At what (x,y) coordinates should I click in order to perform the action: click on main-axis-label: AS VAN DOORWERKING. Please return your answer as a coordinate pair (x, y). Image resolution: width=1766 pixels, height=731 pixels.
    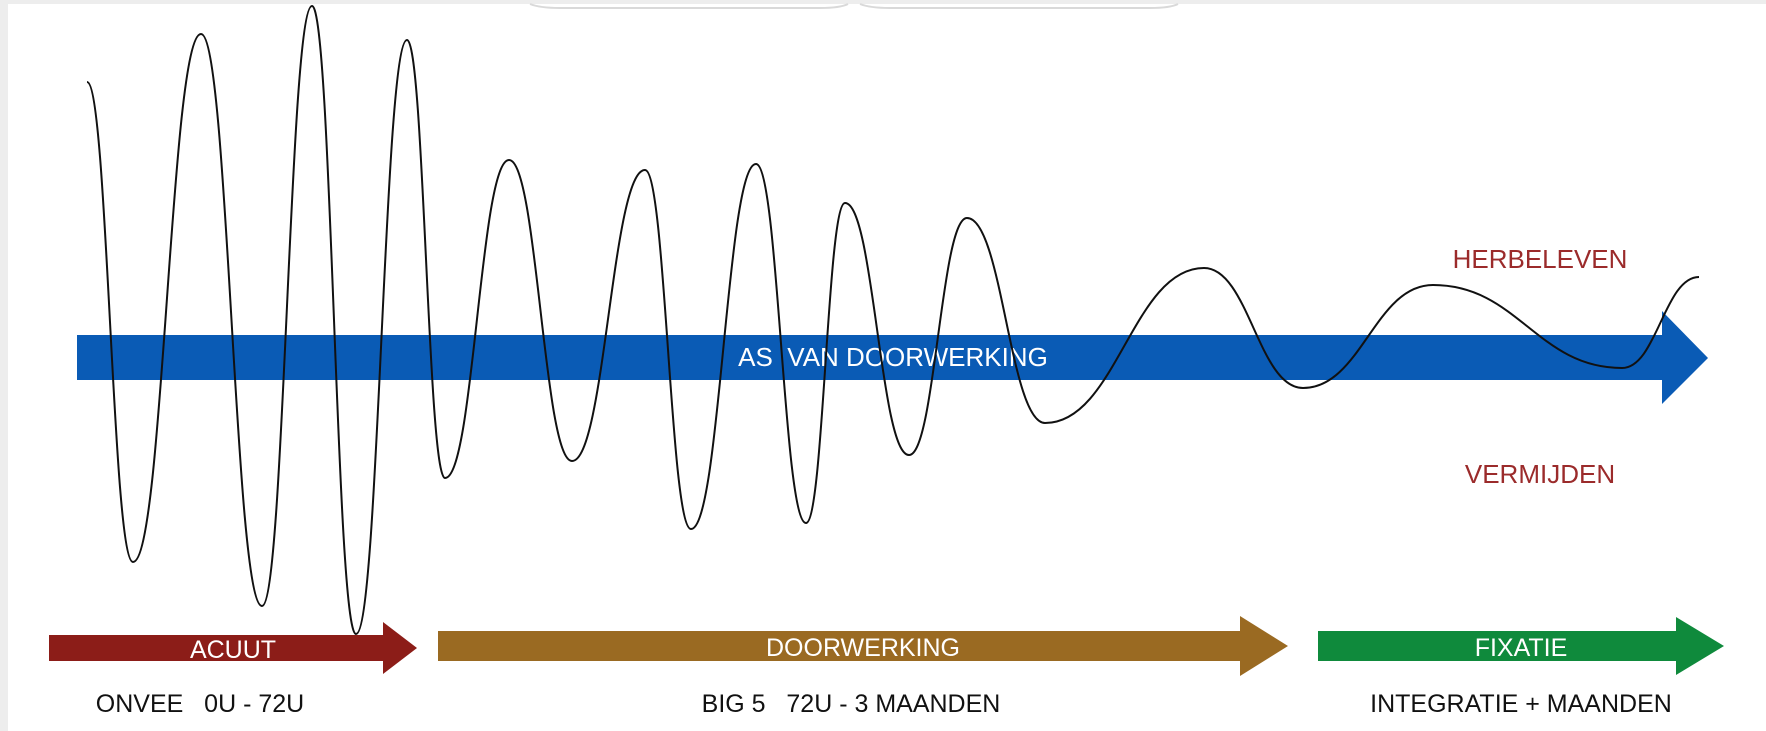
    Looking at the image, I should click on (893, 357).